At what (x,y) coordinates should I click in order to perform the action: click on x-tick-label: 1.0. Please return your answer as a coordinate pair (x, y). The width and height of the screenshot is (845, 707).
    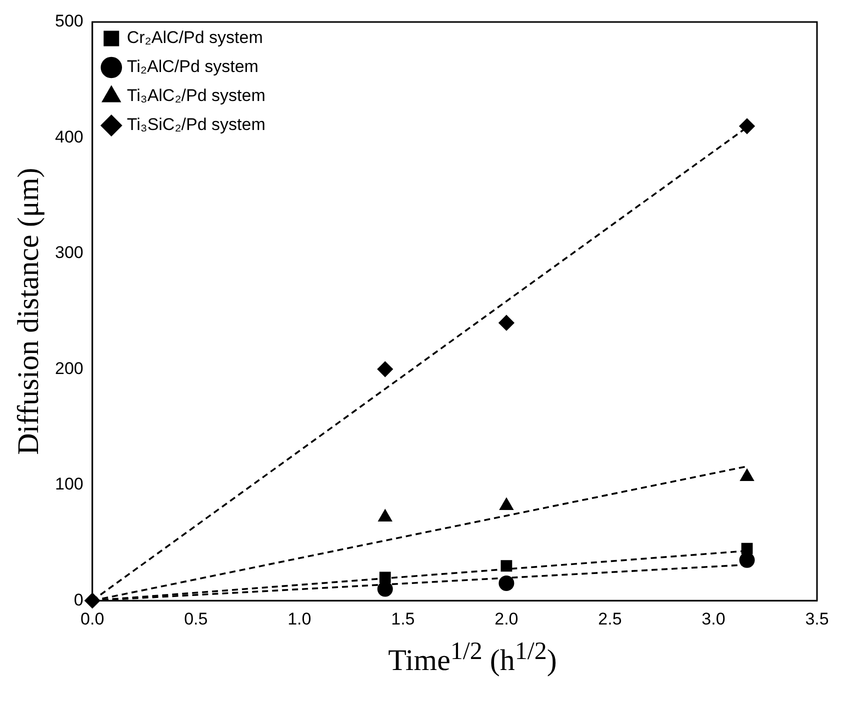
    Looking at the image, I should click on (300, 618).